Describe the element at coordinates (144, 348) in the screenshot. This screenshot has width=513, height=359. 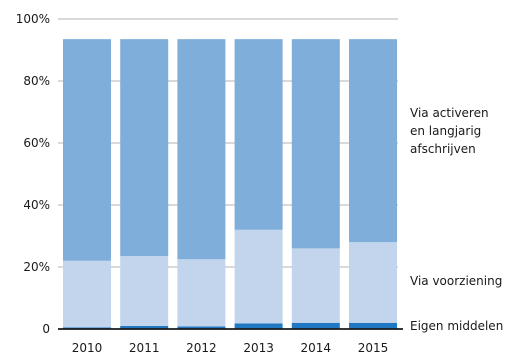
I see `x-tick-label: 2011` at that location.